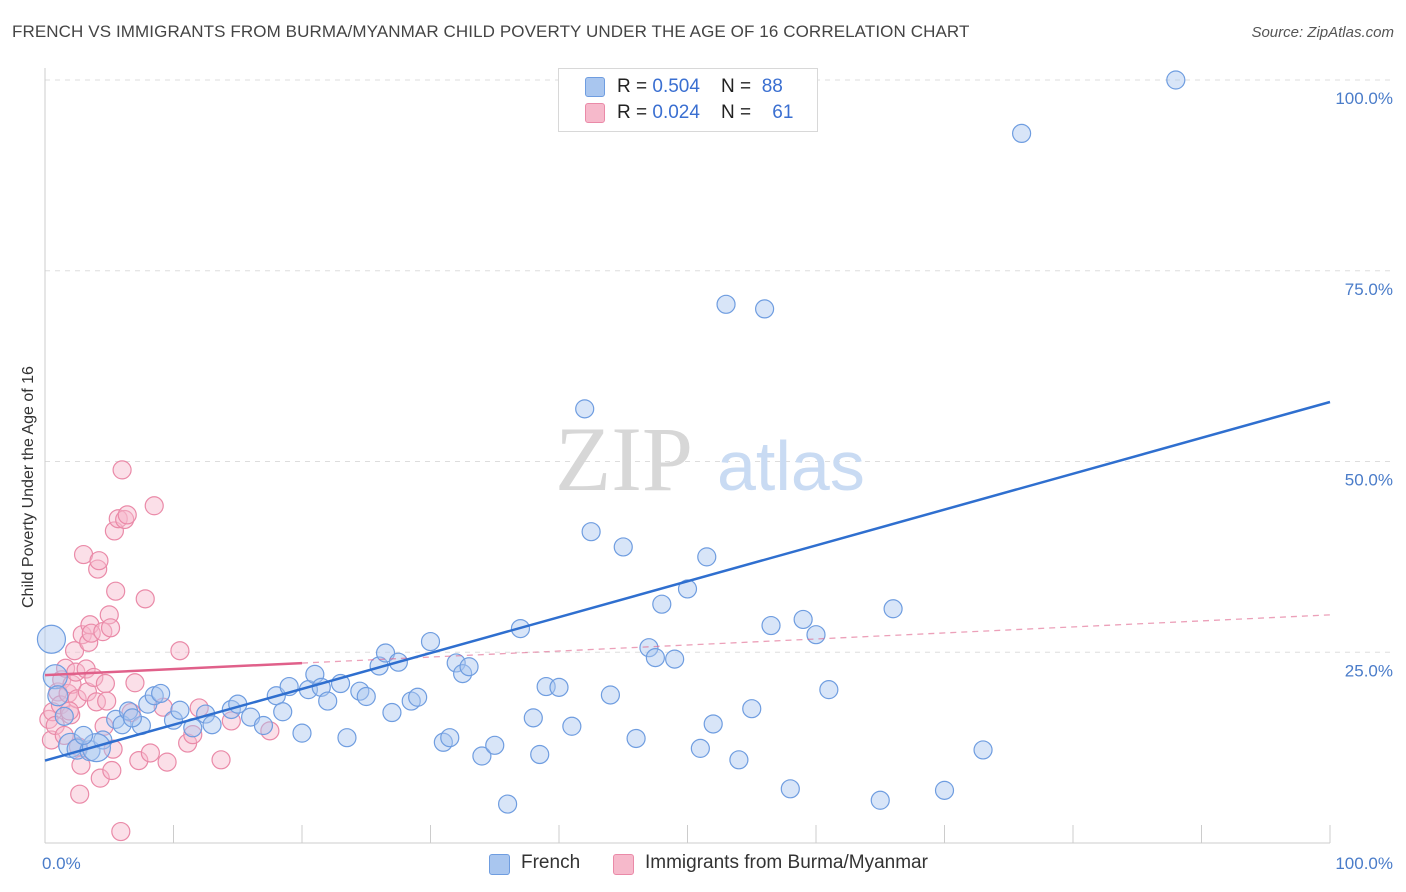  I want to click on y-tick-label: 25.0%, so click(1369, 670).